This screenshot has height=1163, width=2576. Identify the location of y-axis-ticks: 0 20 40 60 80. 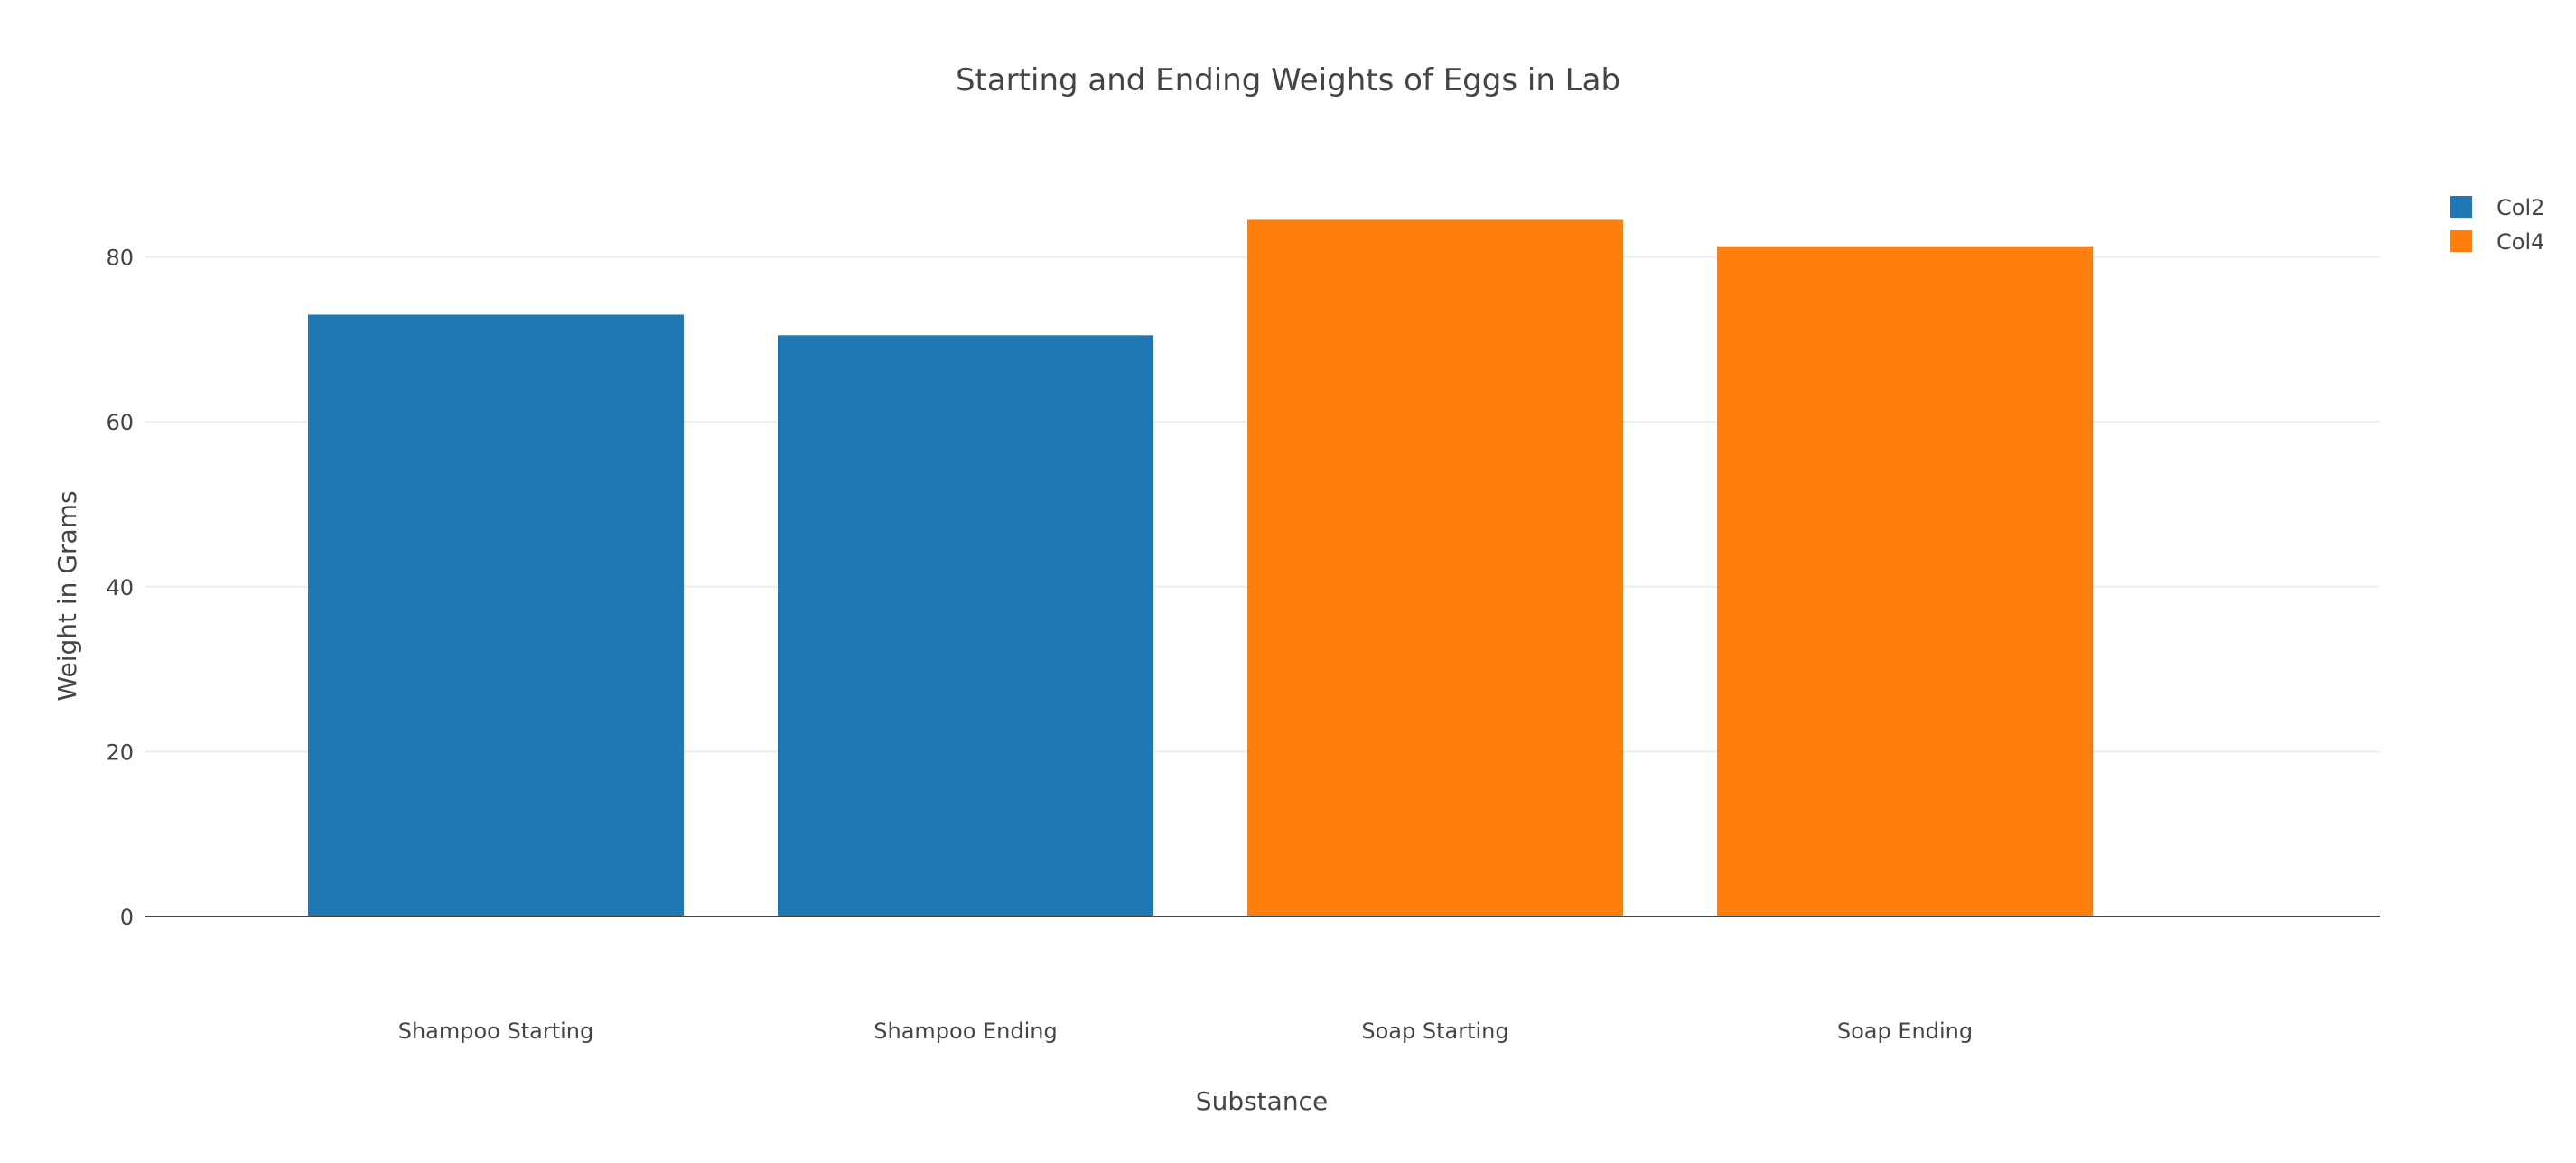
(120, 588).